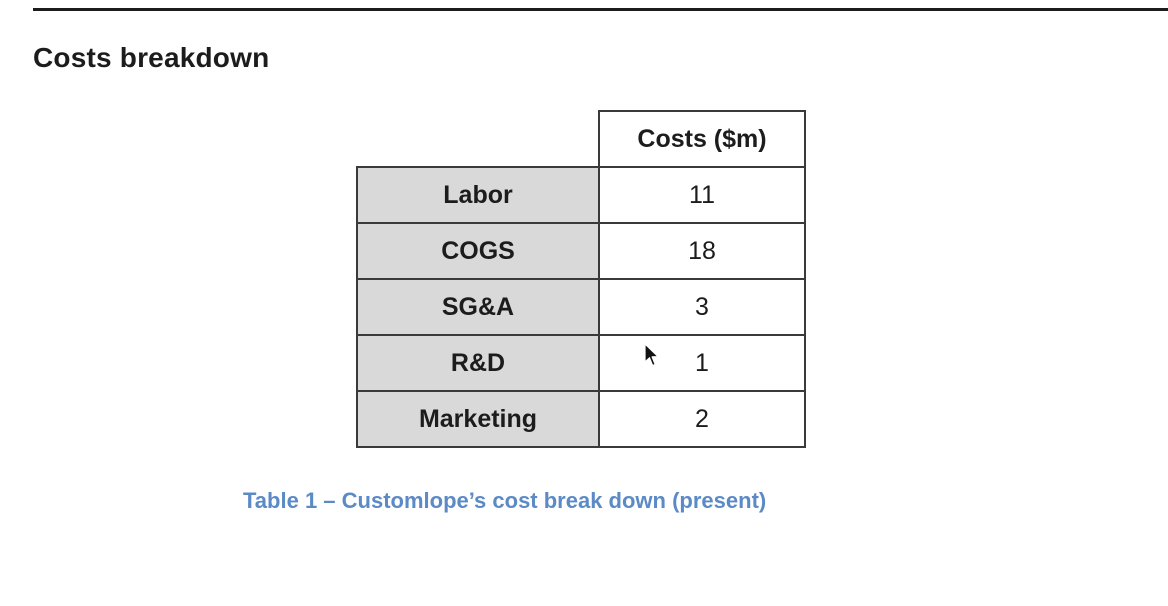 This screenshot has width=1168, height=606. I want to click on table-corner-cell, so click(478, 139).